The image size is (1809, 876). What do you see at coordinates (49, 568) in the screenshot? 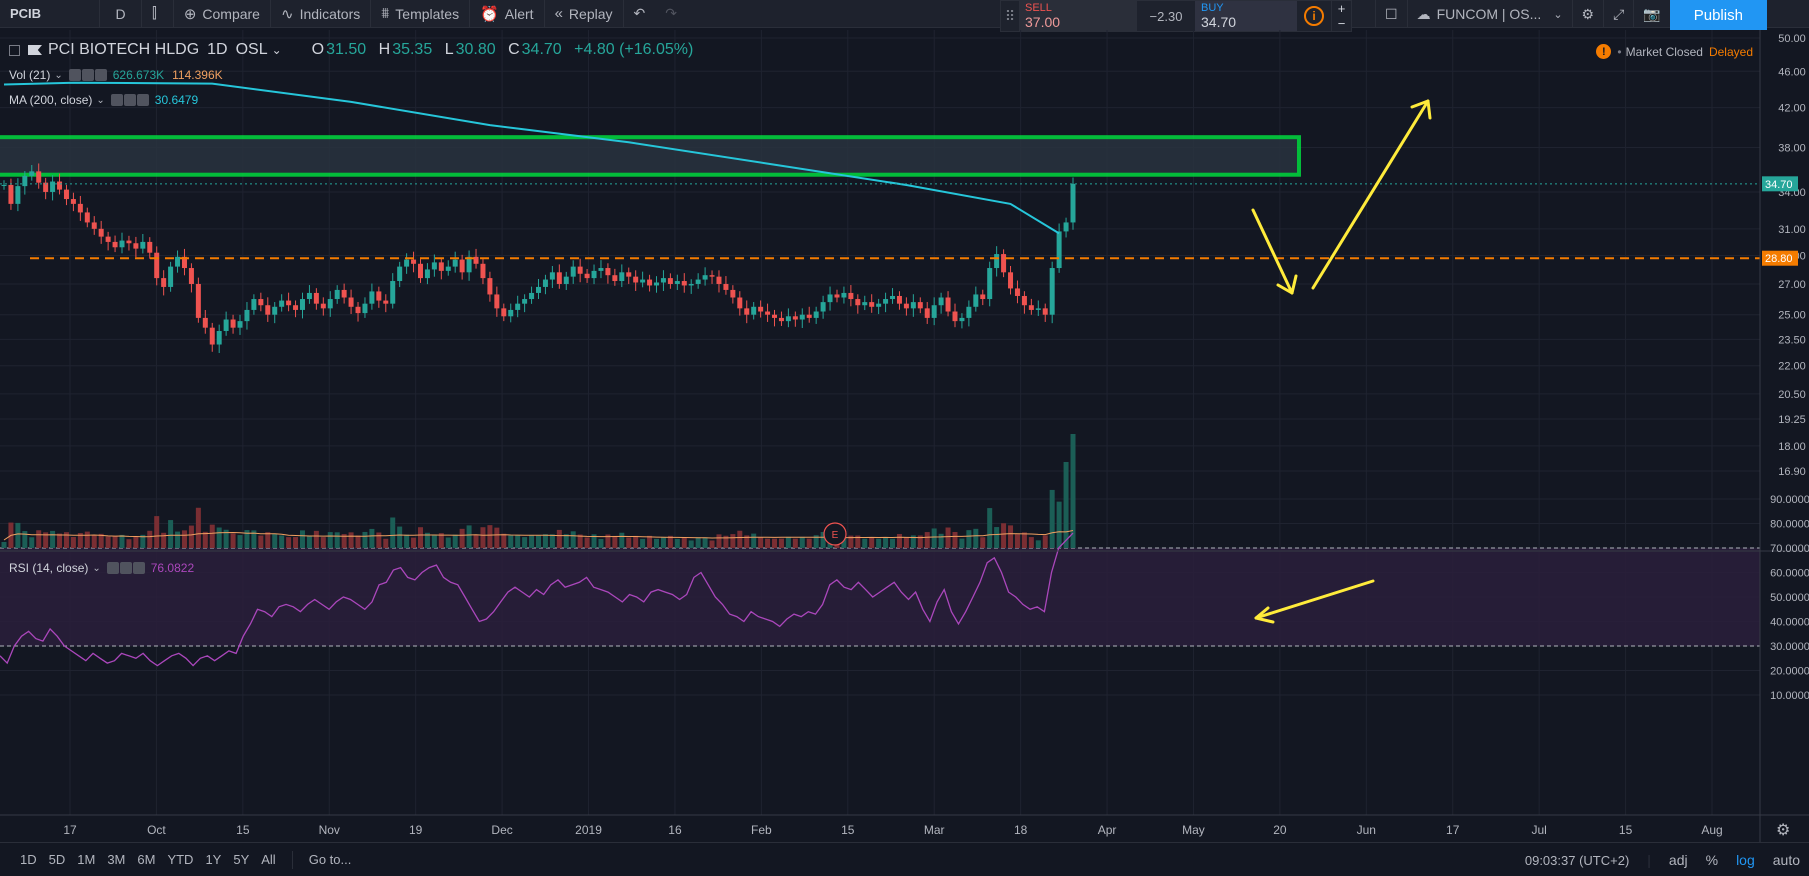
I see `rsi-label: RSI (14, close)` at bounding box center [49, 568].